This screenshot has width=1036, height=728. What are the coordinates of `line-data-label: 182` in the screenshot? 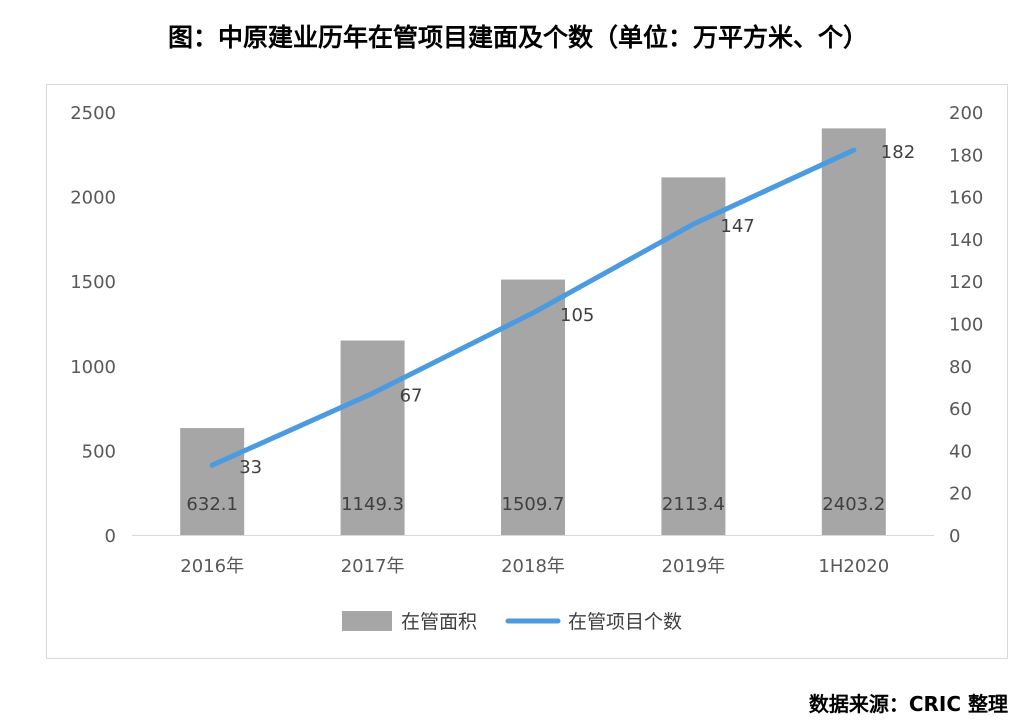 It's located at (898, 152).